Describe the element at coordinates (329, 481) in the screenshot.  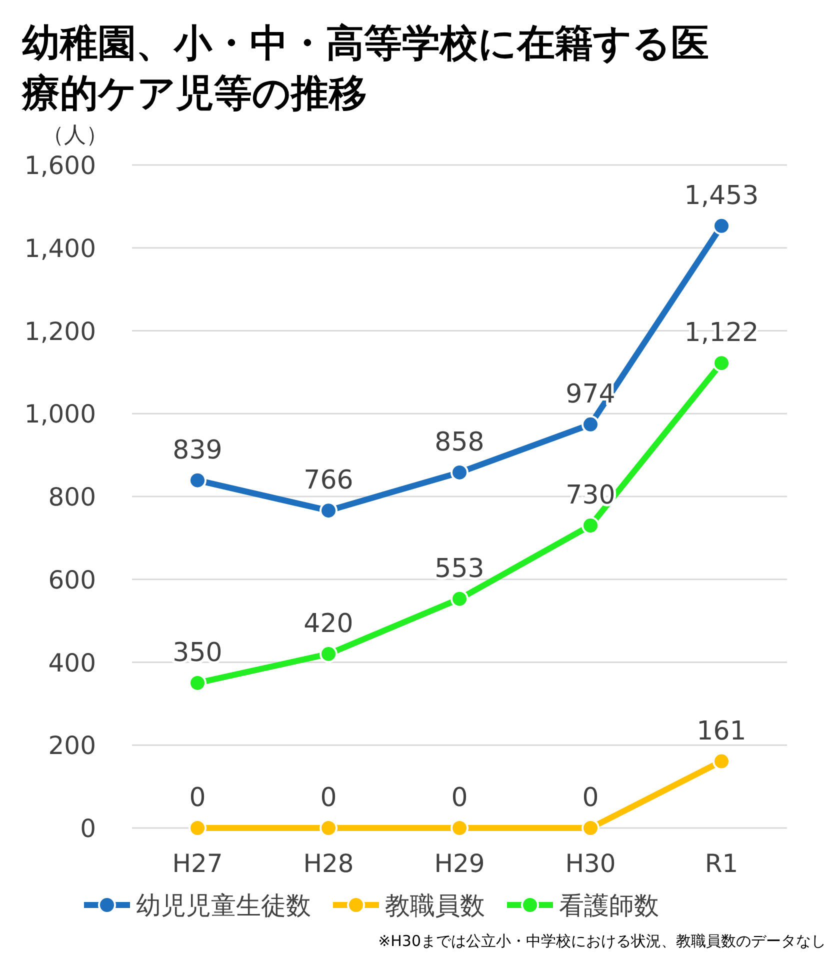
I see `label: 766` at that location.